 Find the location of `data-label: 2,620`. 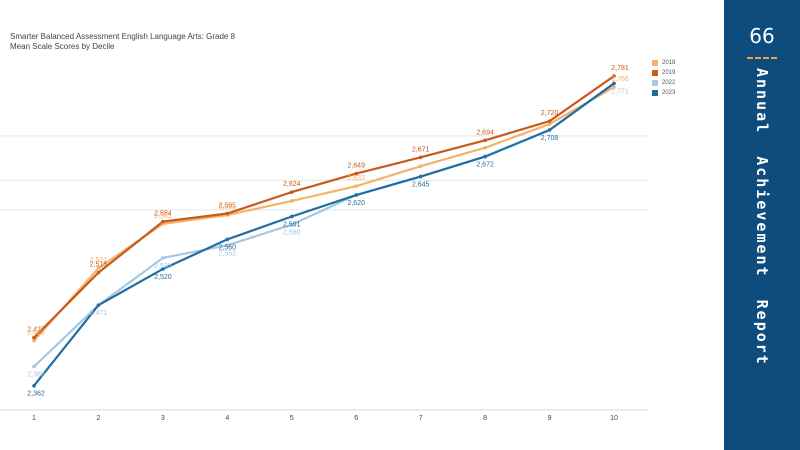

data-label: 2,620 is located at coordinates (356, 203).